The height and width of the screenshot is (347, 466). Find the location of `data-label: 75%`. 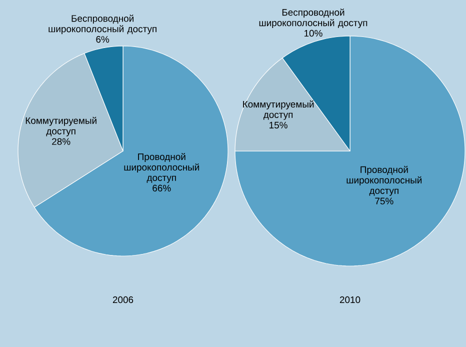

data-label: 75% is located at coordinates (384, 201).